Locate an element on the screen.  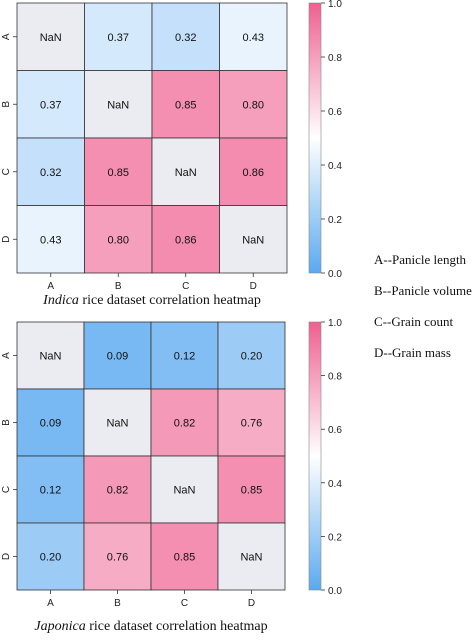
legend-item-d: D--Grain mass is located at coordinates (412, 352).